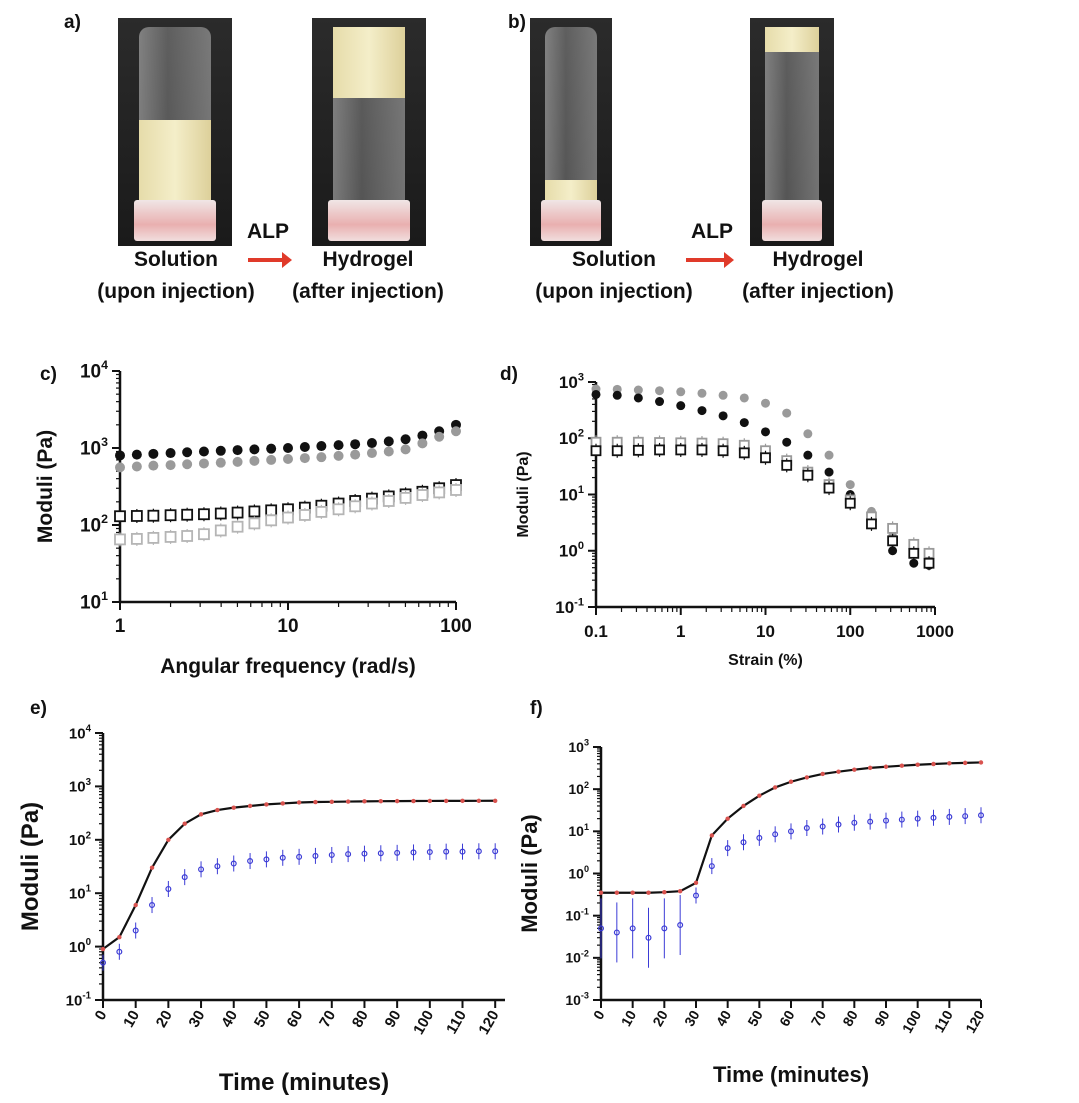 This screenshot has width=1079, height=1103. I want to click on x-tick-label: 30, so click(196, 1019).